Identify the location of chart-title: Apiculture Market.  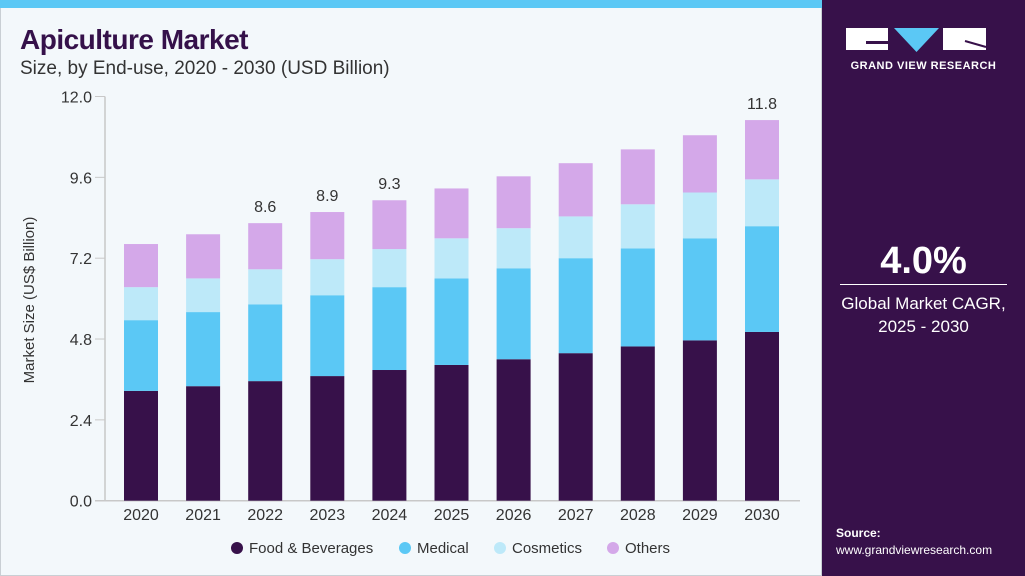
(134, 39).